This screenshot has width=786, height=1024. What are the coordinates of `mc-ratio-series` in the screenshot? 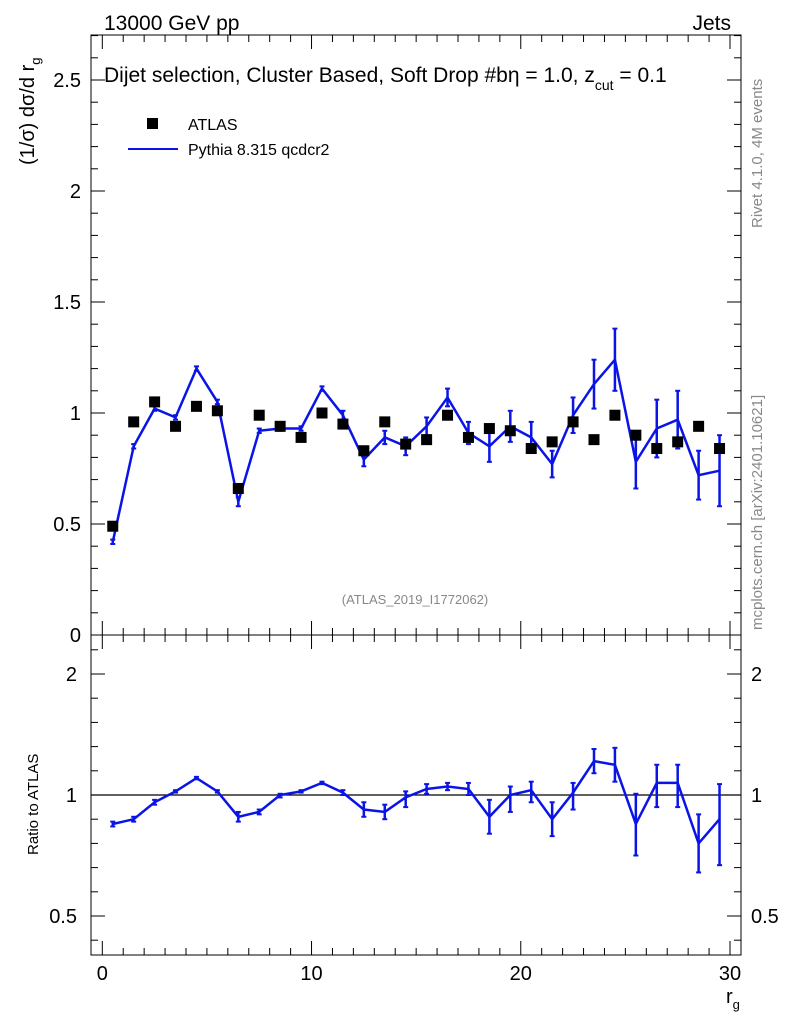 It's located at (416, 810).